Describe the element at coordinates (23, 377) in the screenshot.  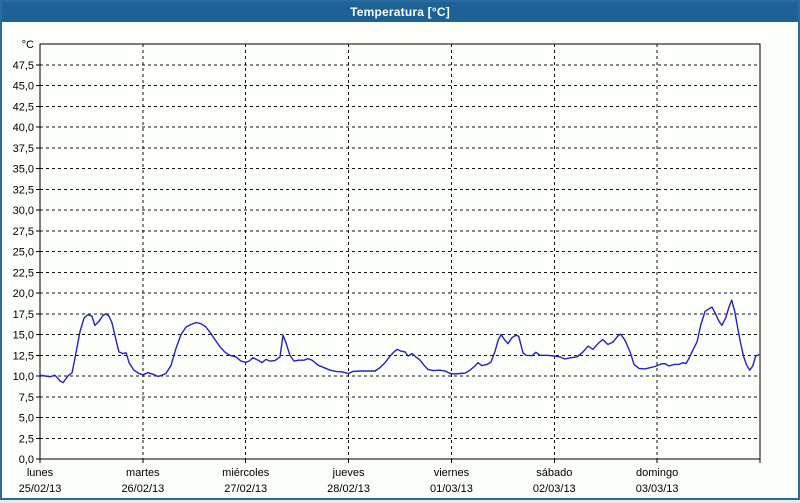
I see `y-tick-label: 10,0` at that location.